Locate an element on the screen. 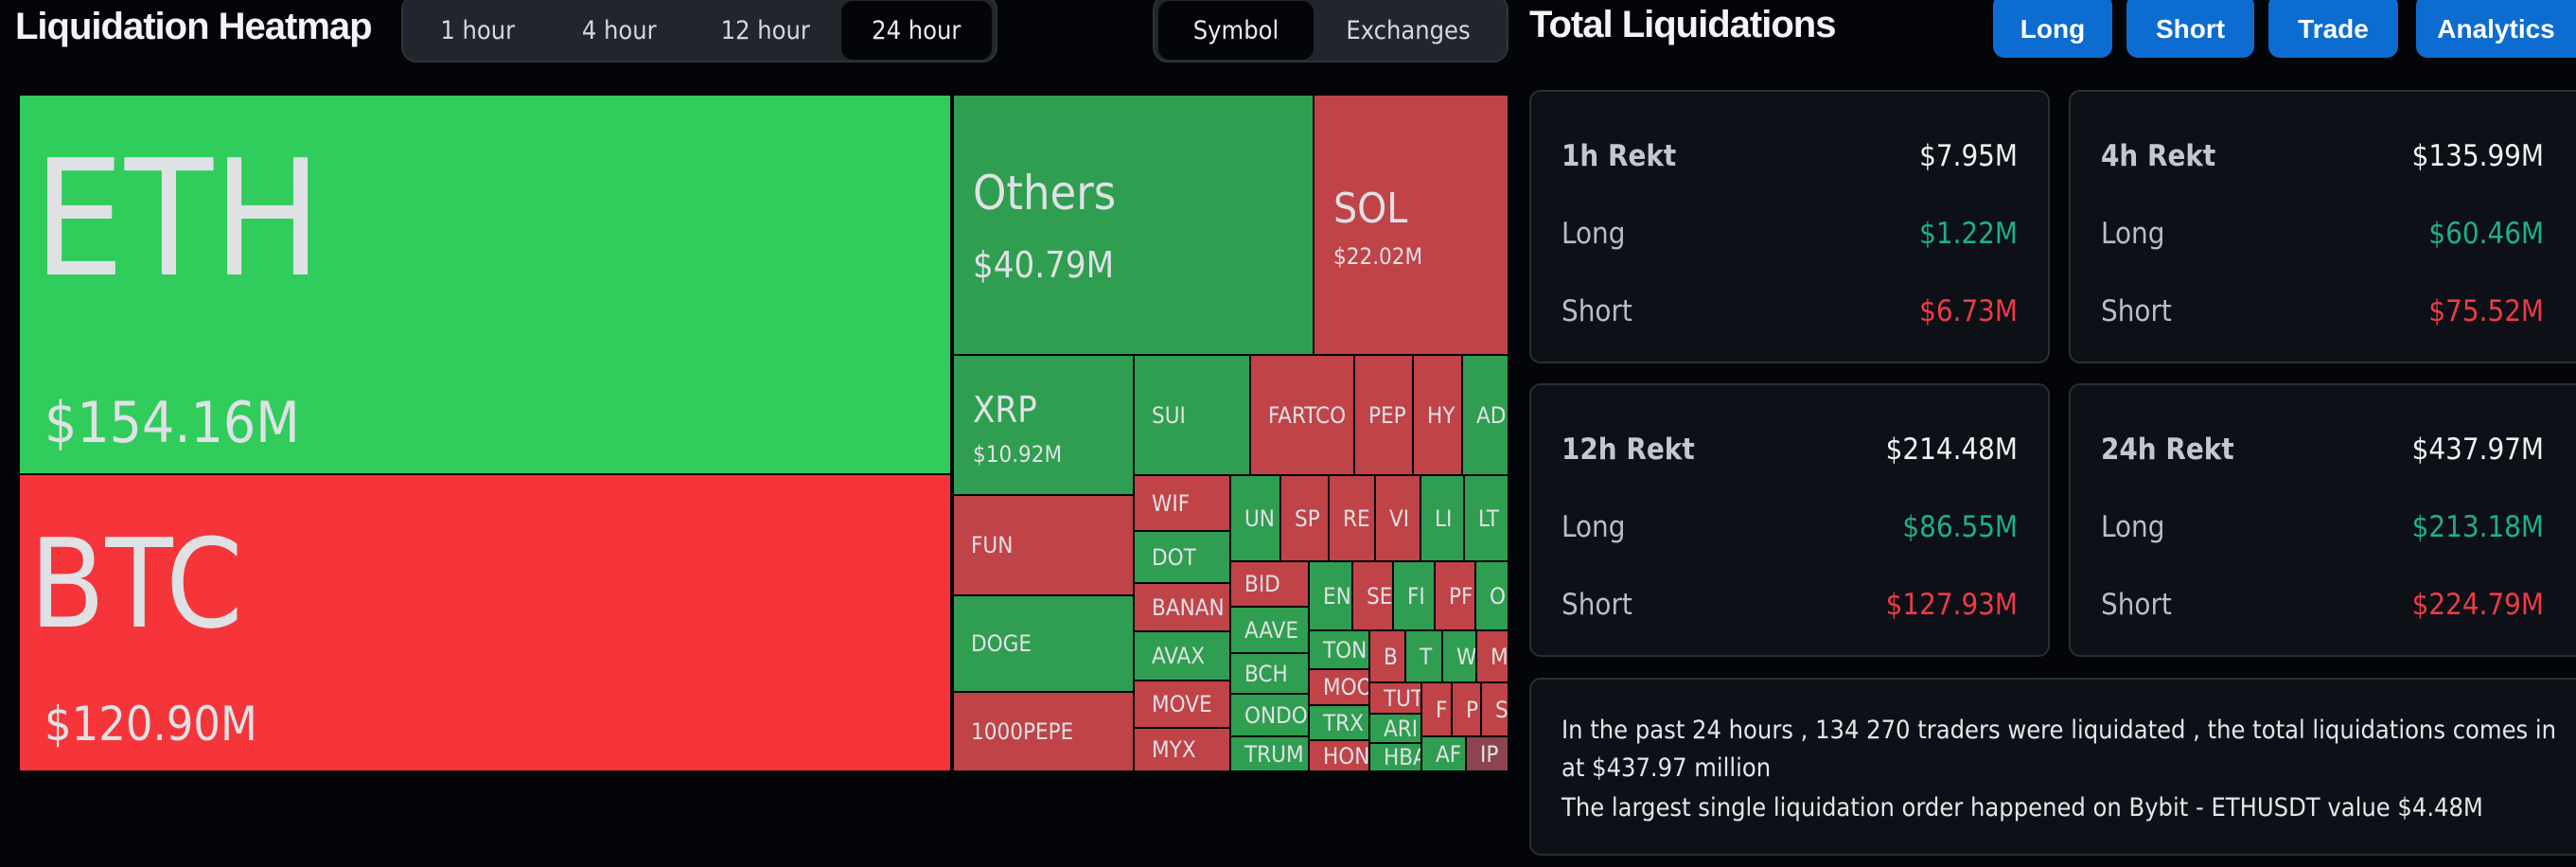 The width and height of the screenshot is (2576, 867). treemap-tile-tut: TUT is located at coordinates (1395, 698).